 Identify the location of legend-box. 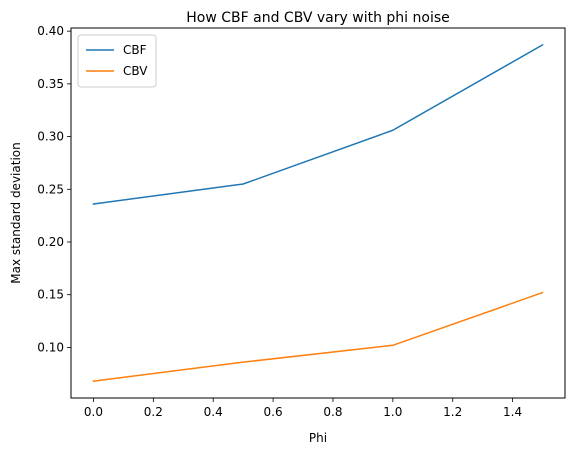
(117, 61).